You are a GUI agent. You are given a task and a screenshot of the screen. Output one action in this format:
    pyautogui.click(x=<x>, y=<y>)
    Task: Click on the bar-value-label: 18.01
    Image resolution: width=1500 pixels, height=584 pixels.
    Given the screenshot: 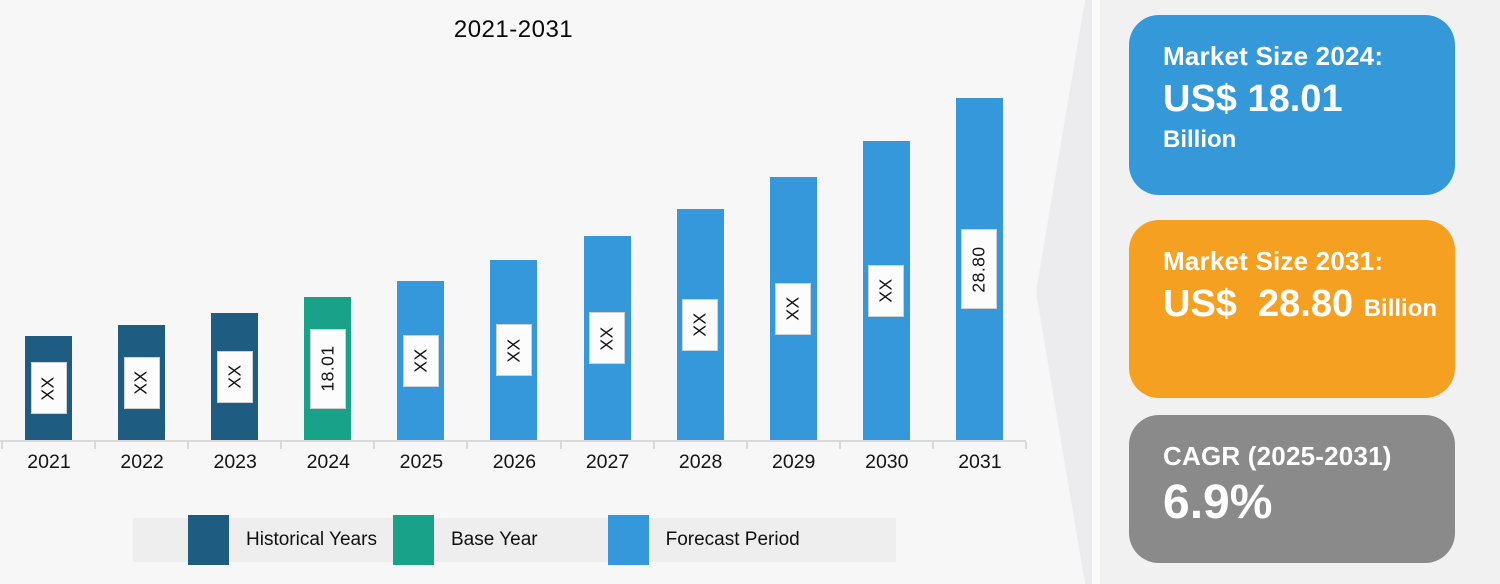 What is the action you would take?
    pyautogui.click(x=327, y=368)
    